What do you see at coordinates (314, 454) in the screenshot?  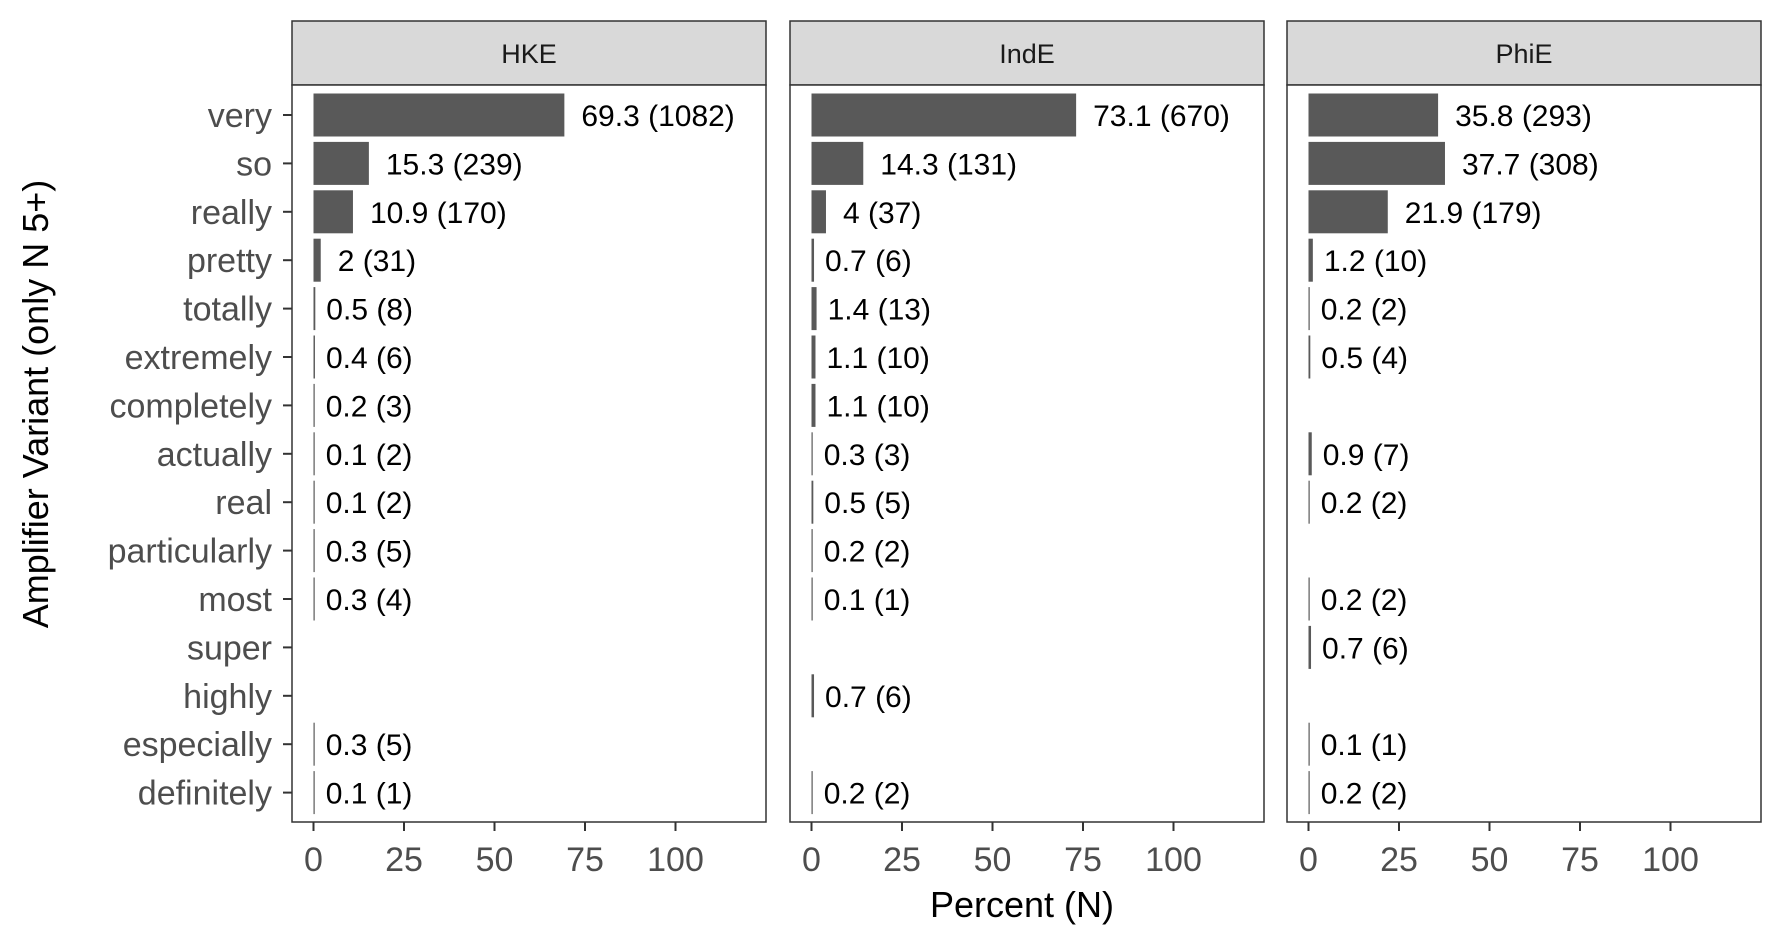 I see `bar-hke-actually` at bounding box center [314, 454].